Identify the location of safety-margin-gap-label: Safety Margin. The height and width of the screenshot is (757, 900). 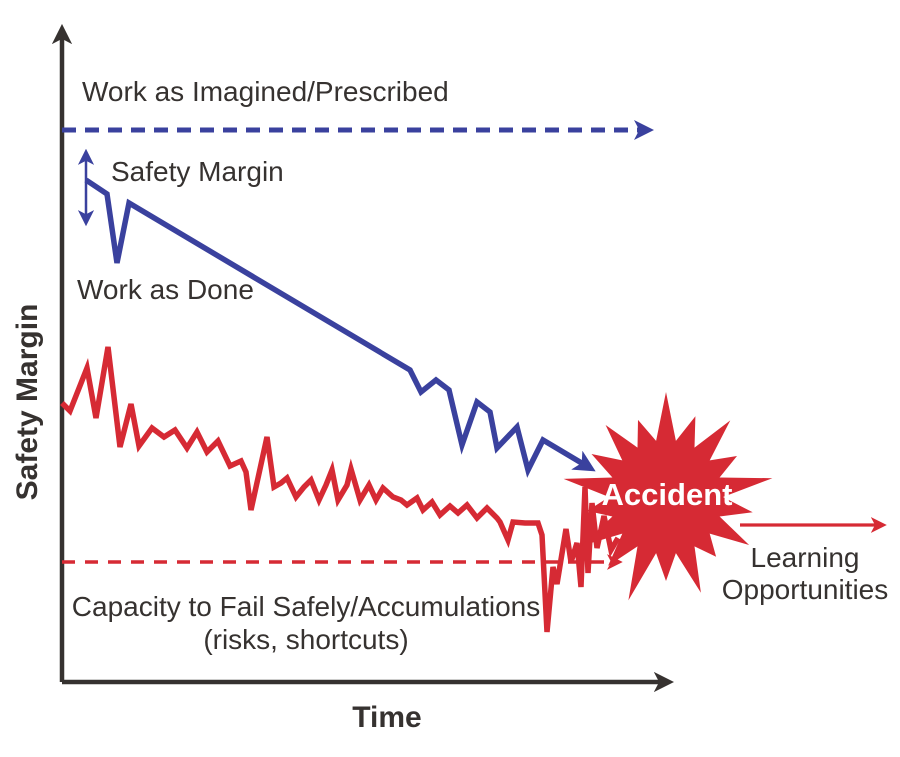
(197, 171).